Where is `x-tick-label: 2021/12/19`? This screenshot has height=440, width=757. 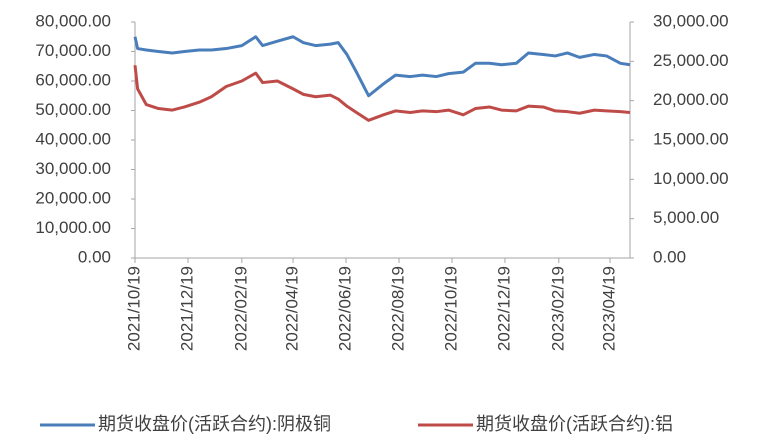
x-tick-label: 2021/12/19 is located at coordinates (186, 308).